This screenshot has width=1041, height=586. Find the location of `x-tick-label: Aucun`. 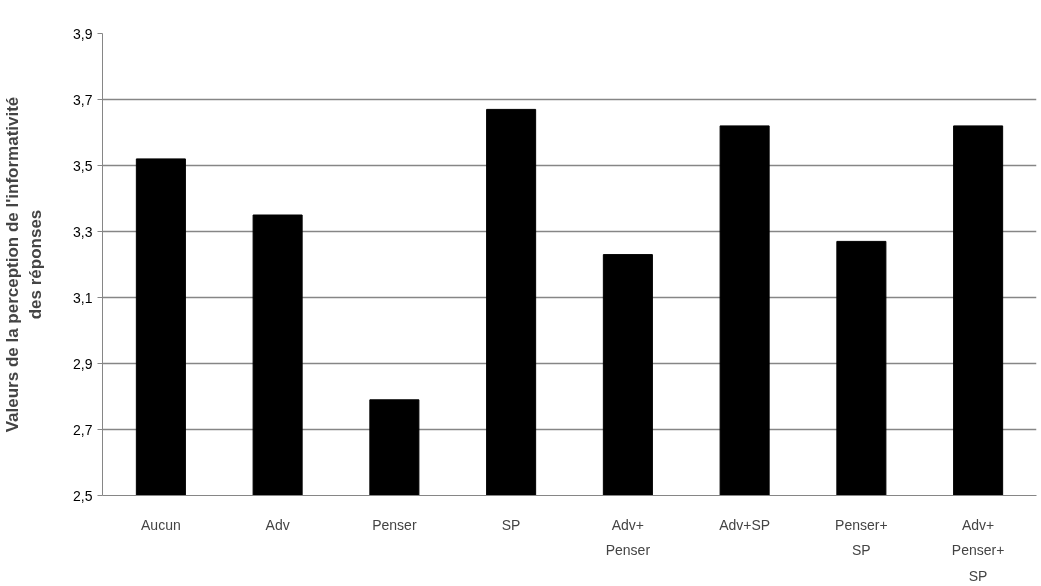

x-tick-label: Aucun is located at coordinates (161, 524).